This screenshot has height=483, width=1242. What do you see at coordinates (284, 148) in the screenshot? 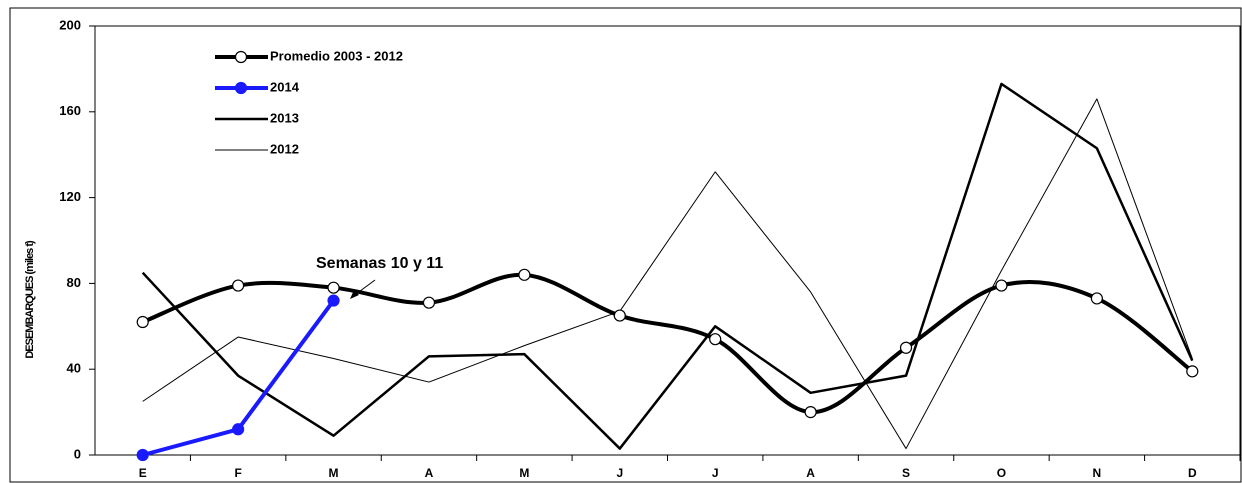
I see `legend-label: 2012` at bounding box center [284, 148].